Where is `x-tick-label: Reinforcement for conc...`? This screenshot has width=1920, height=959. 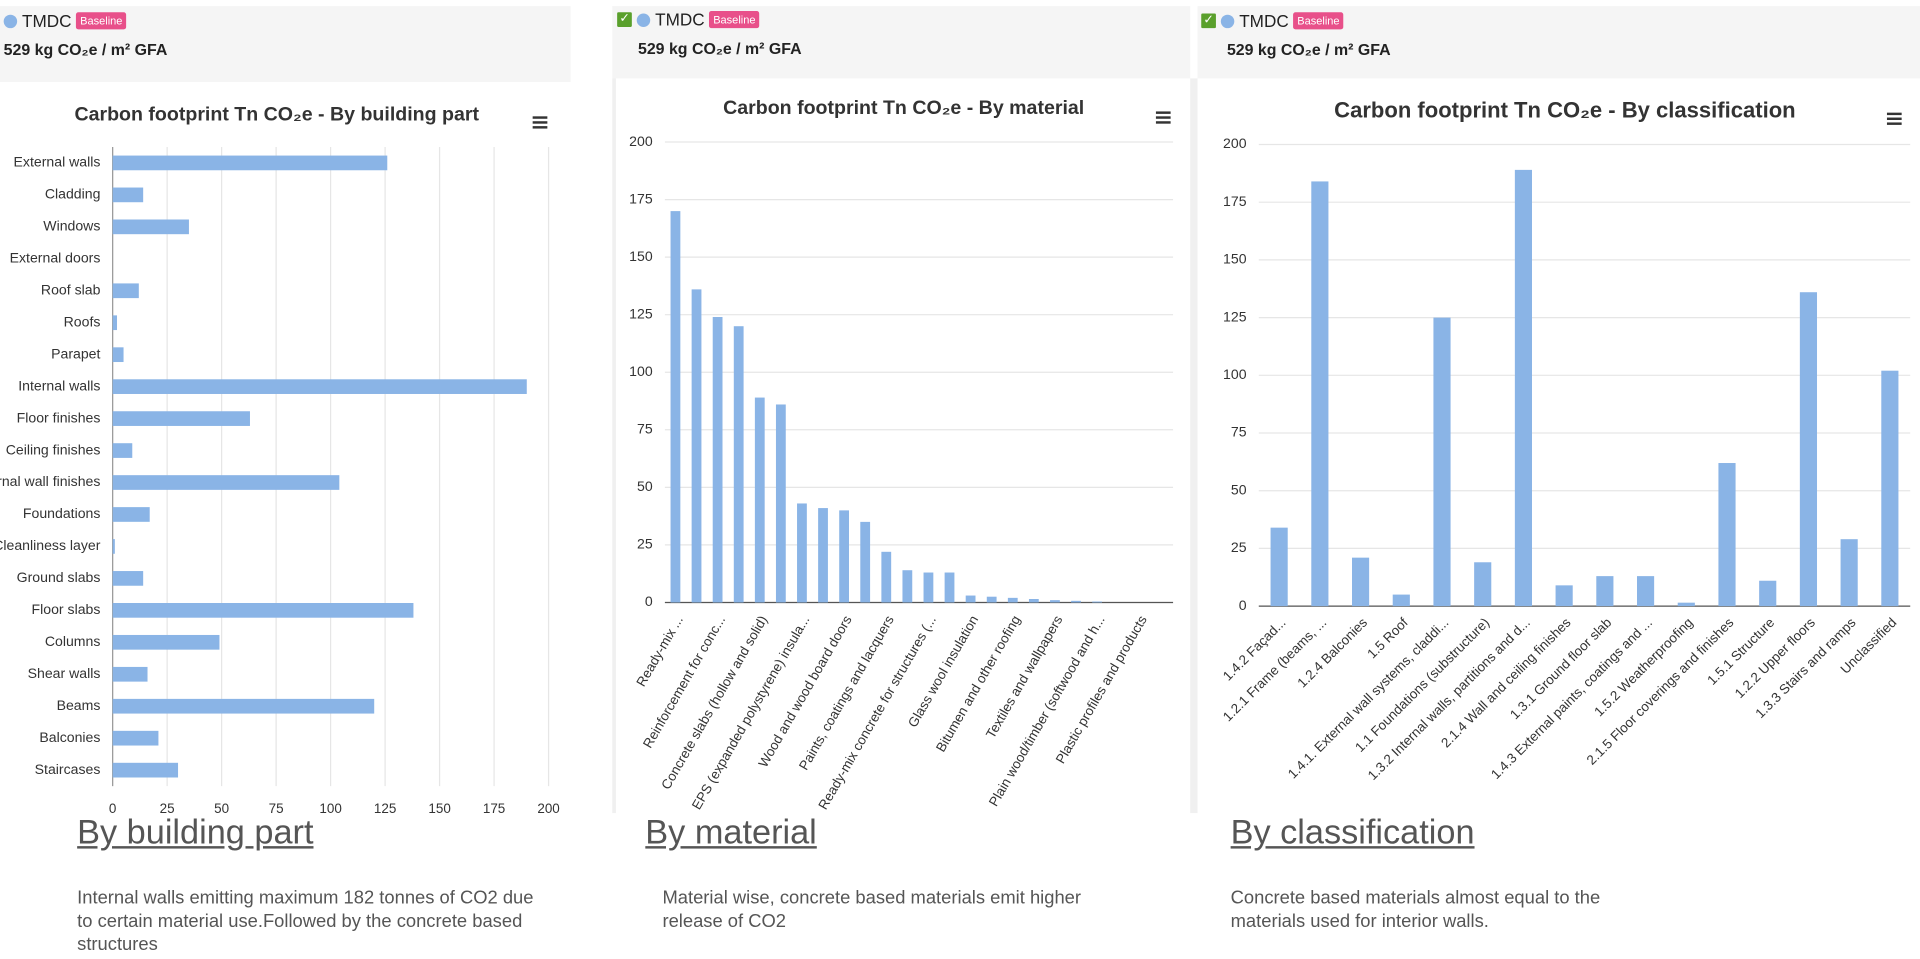
x-tick-label: Reinforcement for conc... is located at coordinates (684, 682).